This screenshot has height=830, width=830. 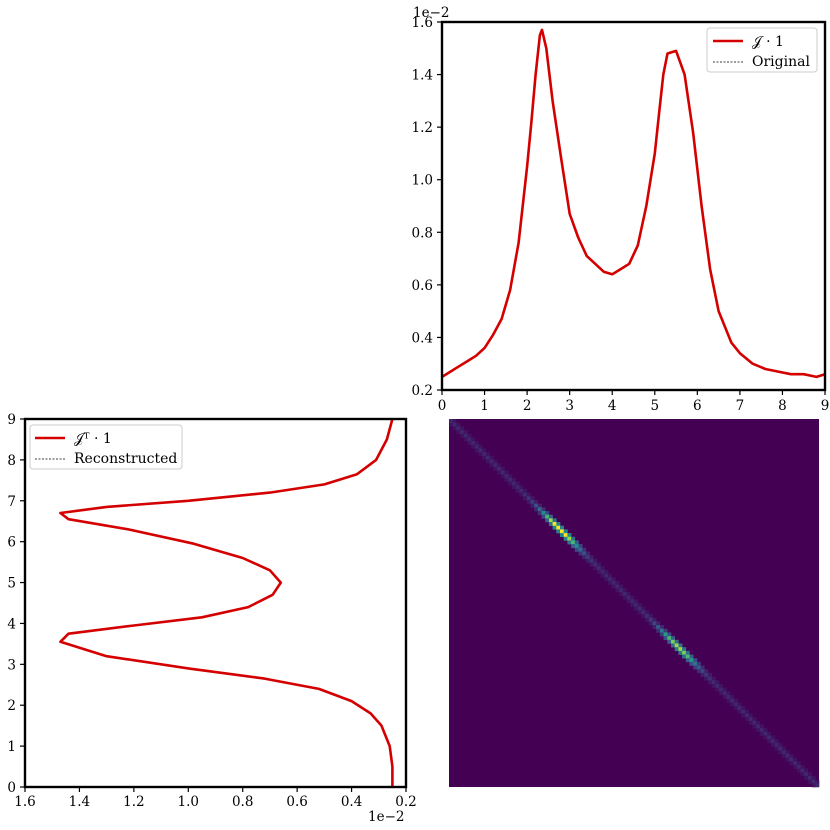 What do you see at coordinates (11, 788) in the screenshot?
I see `y-tick-label: 0` at bounding box center [11, 788].